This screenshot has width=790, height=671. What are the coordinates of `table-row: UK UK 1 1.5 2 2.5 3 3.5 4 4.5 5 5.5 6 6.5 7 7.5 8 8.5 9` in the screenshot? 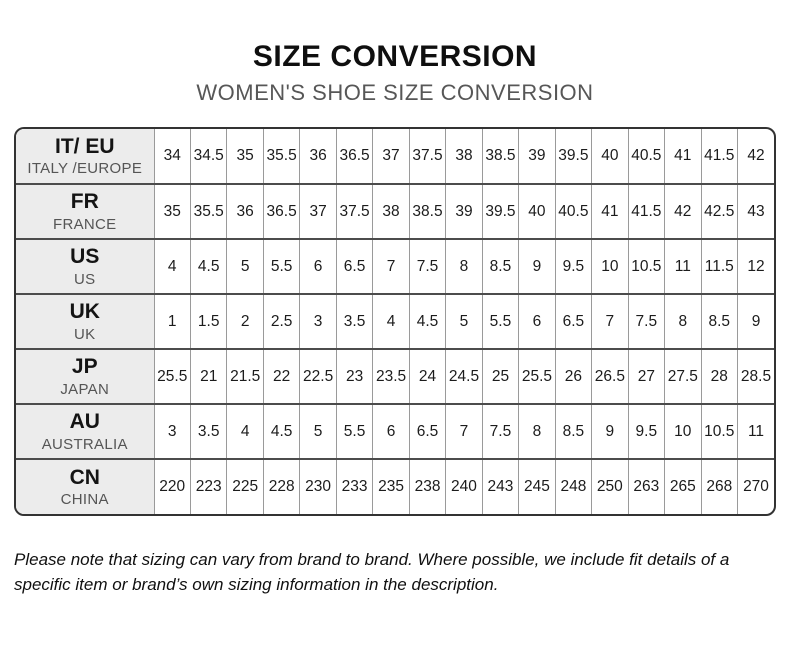 It's located at (395, 321).